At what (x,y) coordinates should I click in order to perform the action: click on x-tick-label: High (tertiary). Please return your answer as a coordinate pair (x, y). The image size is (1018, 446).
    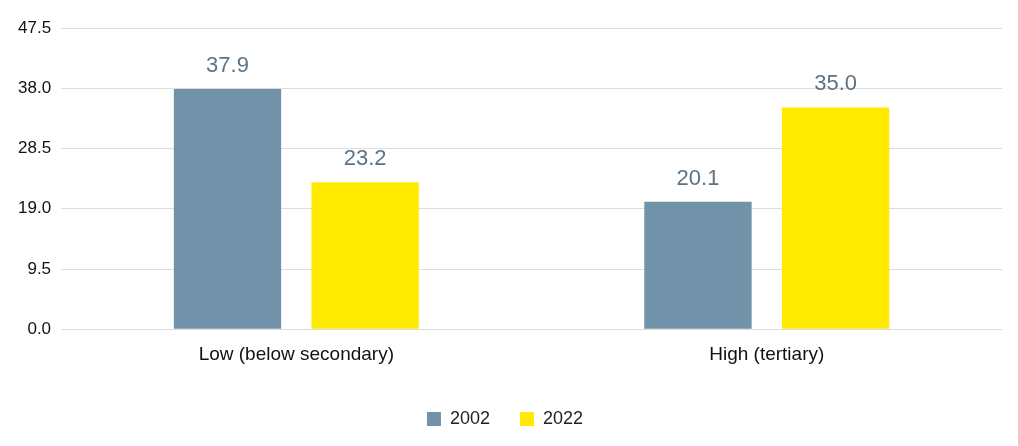
    Looking at the image, I should click on (767, 353).